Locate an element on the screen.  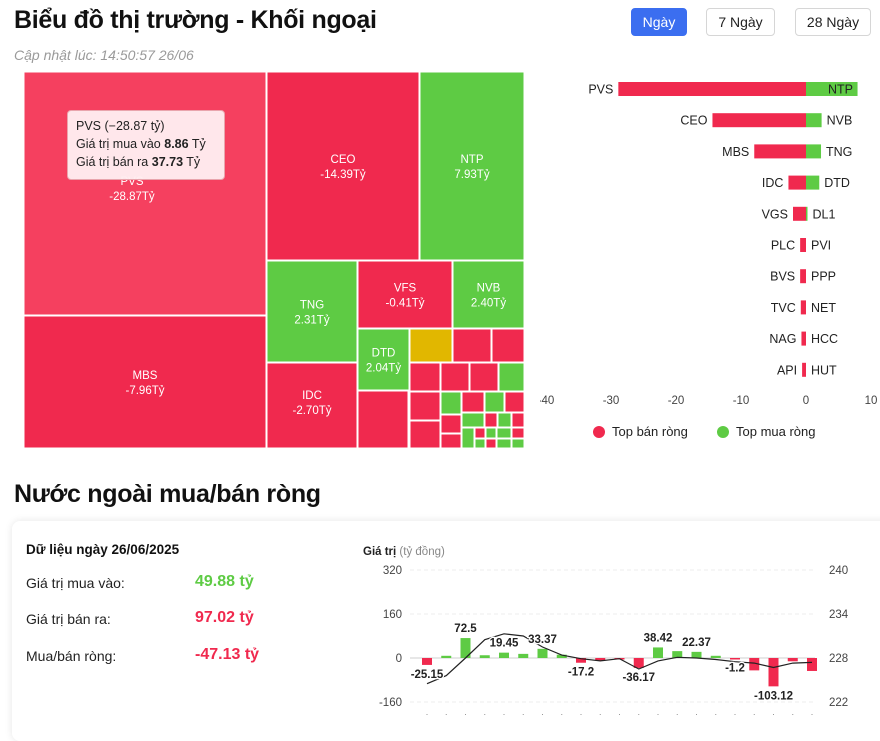
tab-day: Ngày is located at coordinates (659, 22).